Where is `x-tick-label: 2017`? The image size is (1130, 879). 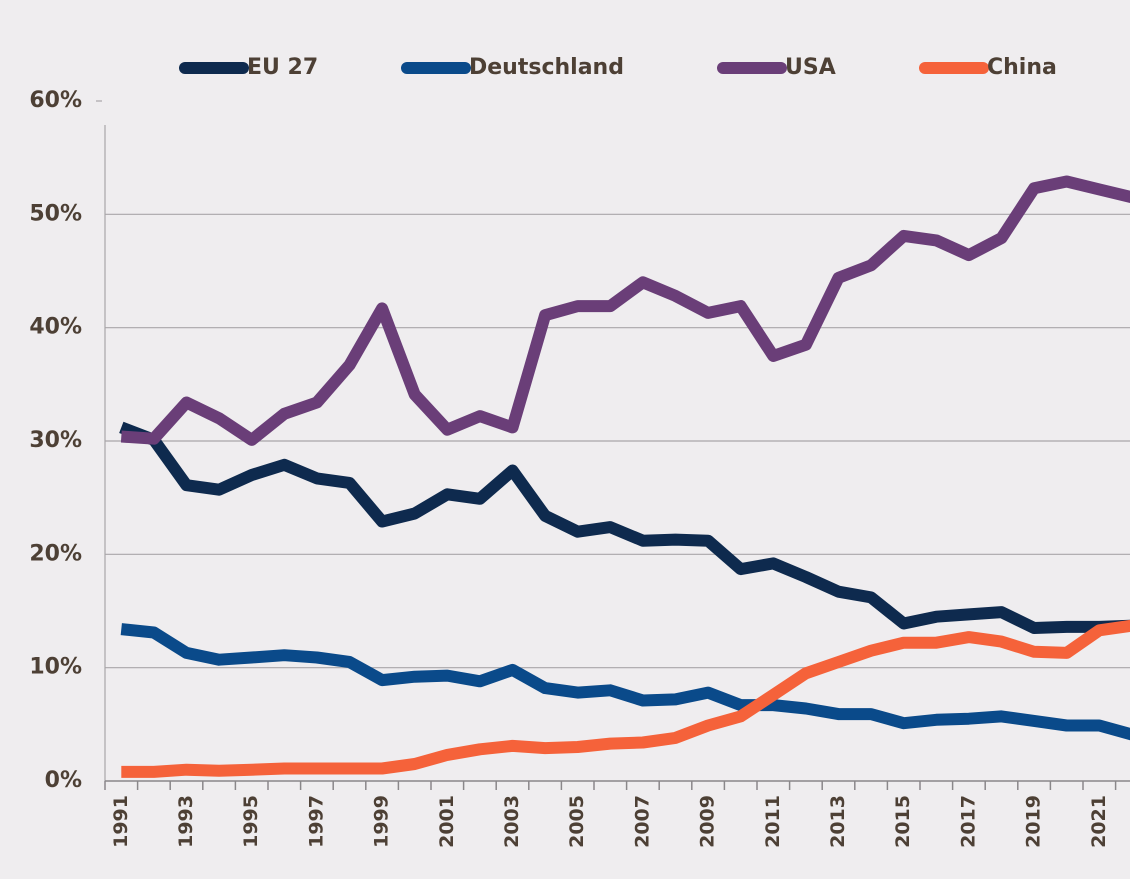
x-tick-label: 2017 is located at coordinates (968, 821).